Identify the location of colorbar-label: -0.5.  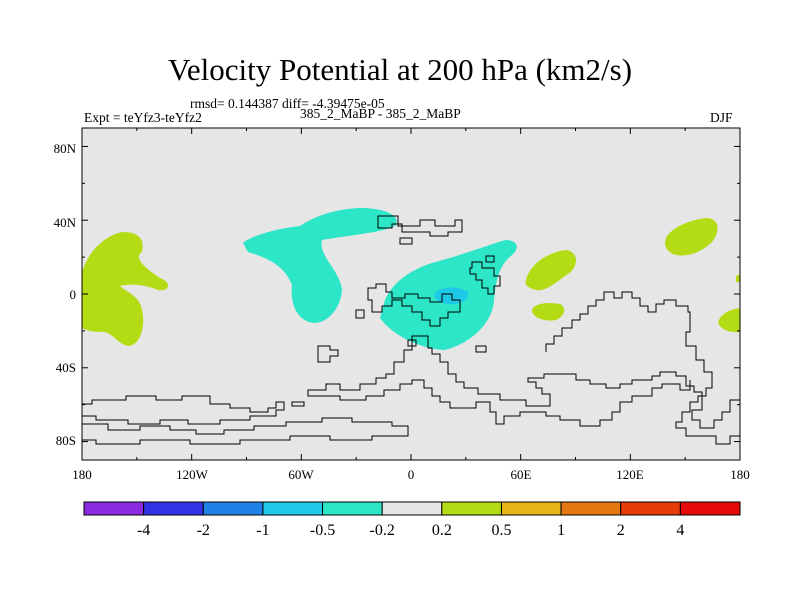
(322, 530).